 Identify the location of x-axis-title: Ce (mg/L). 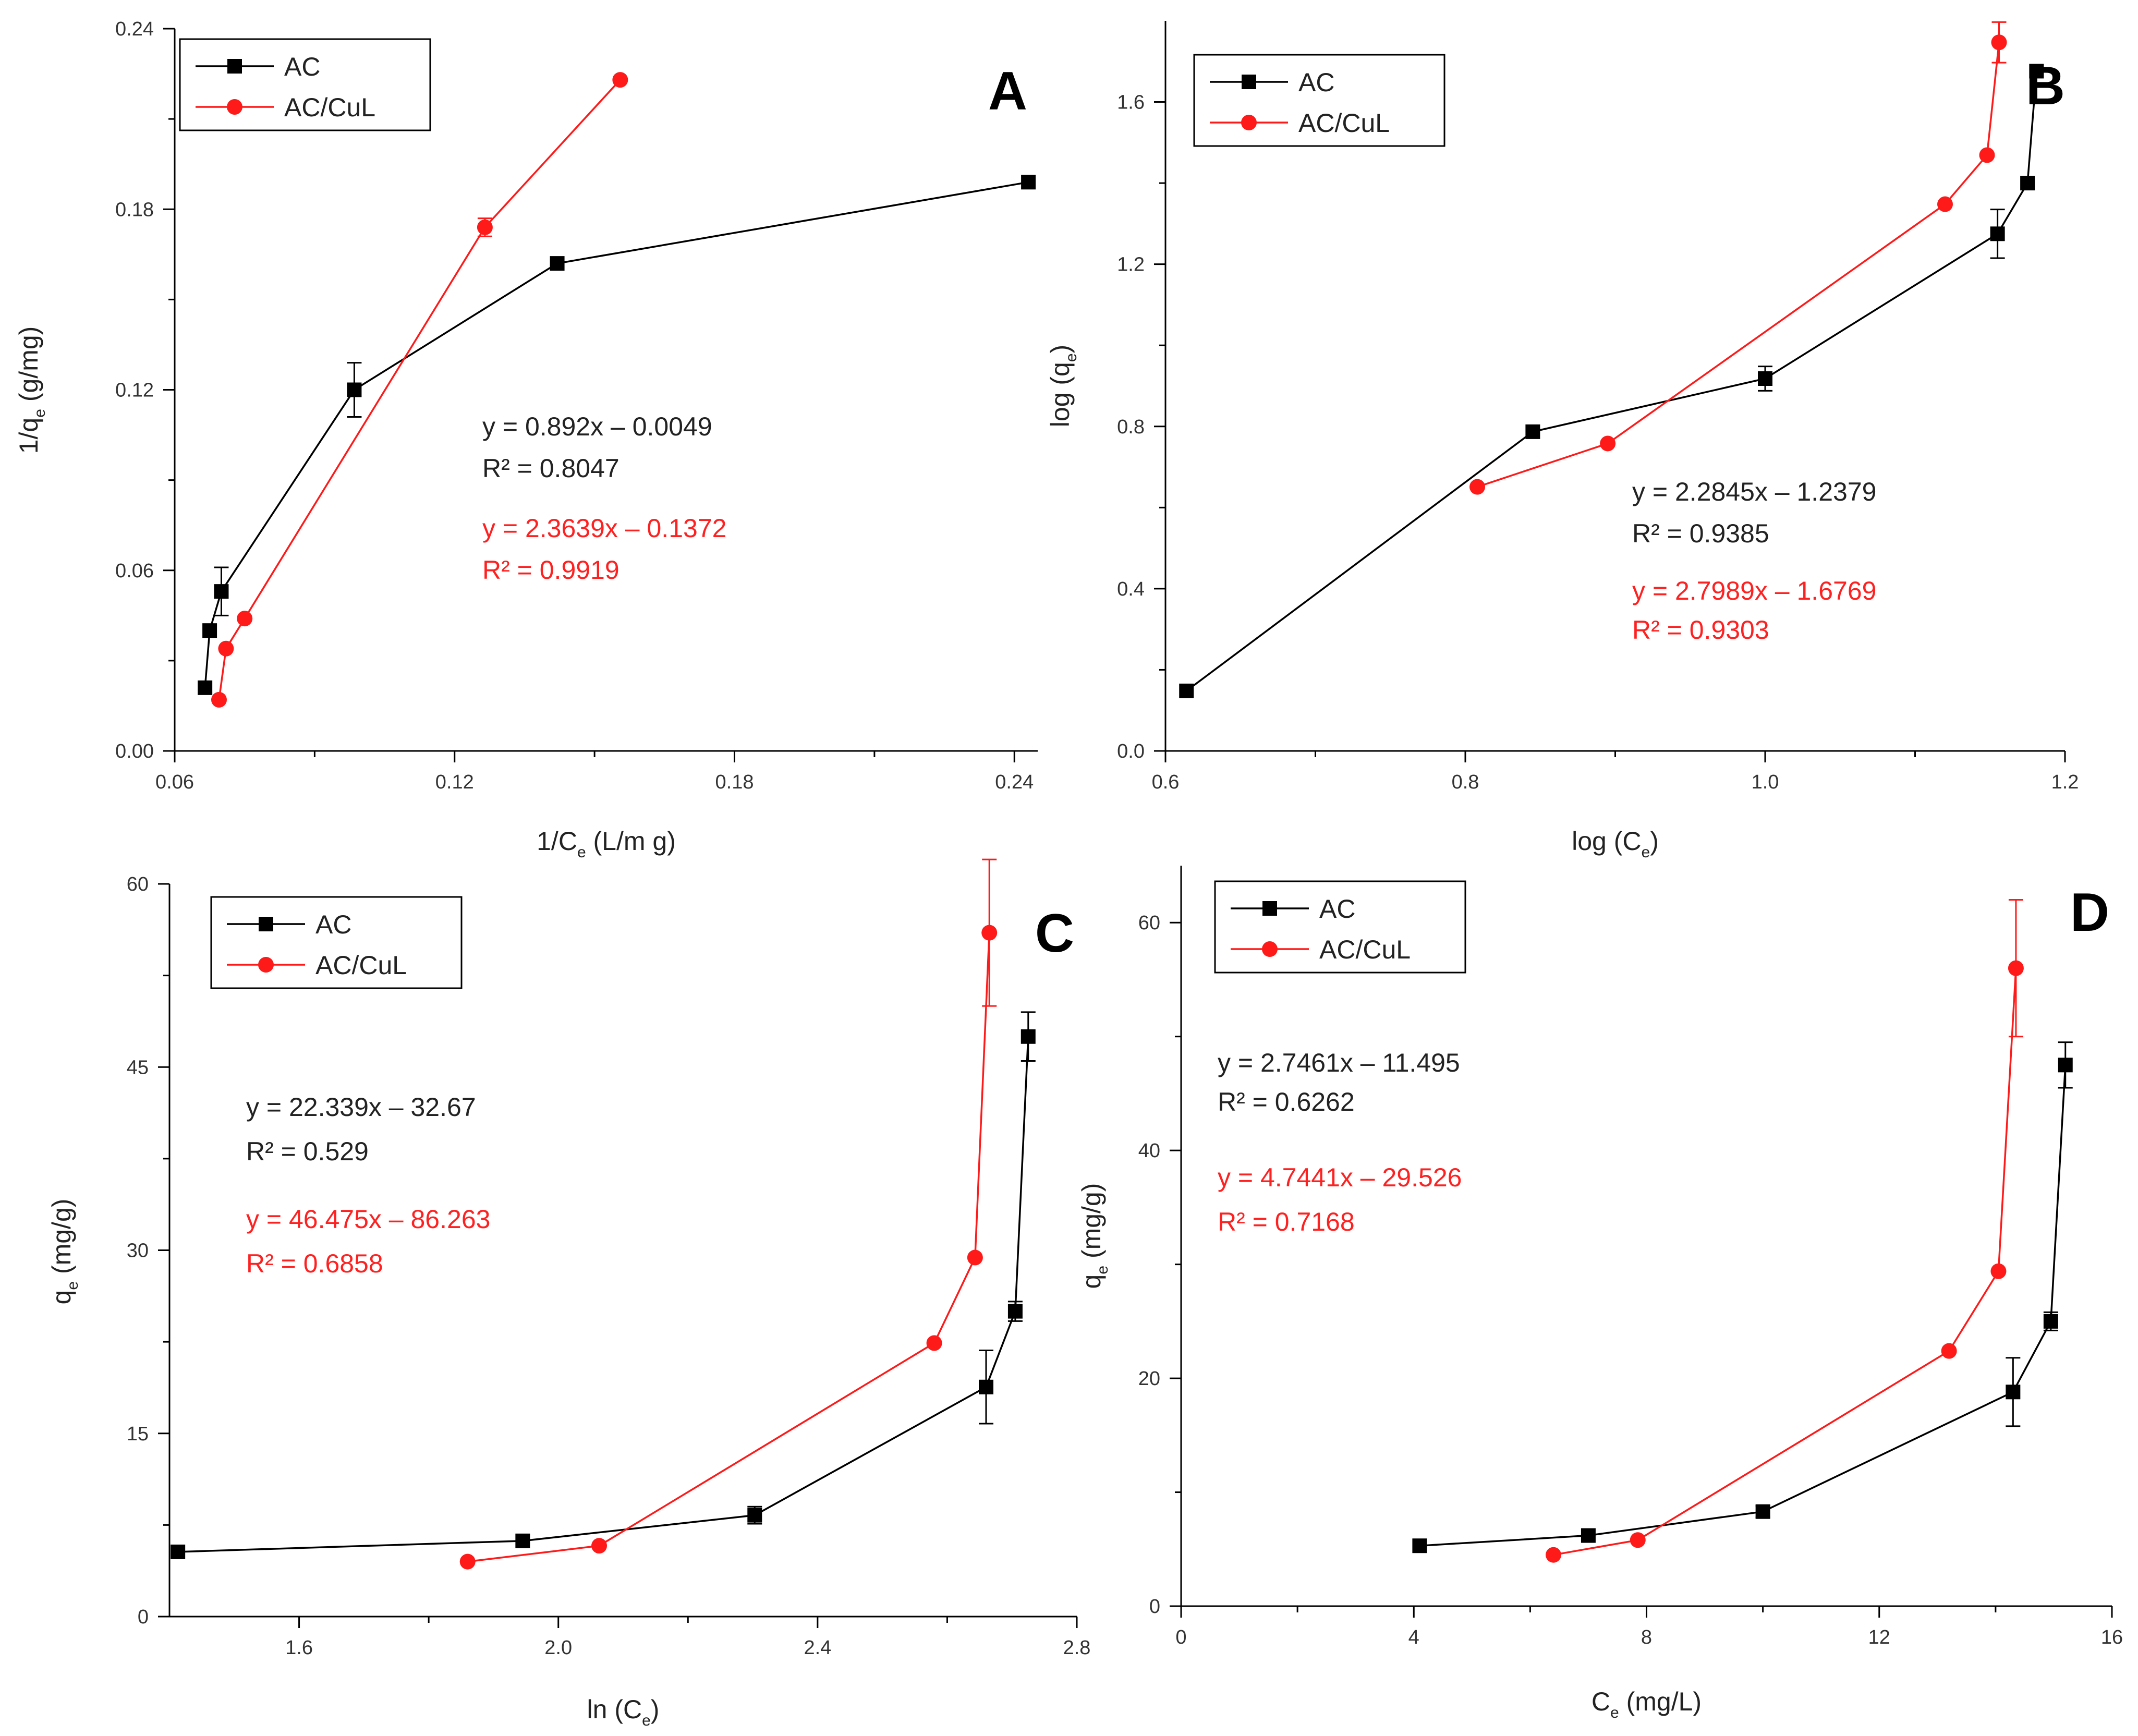
(1647, 1704).